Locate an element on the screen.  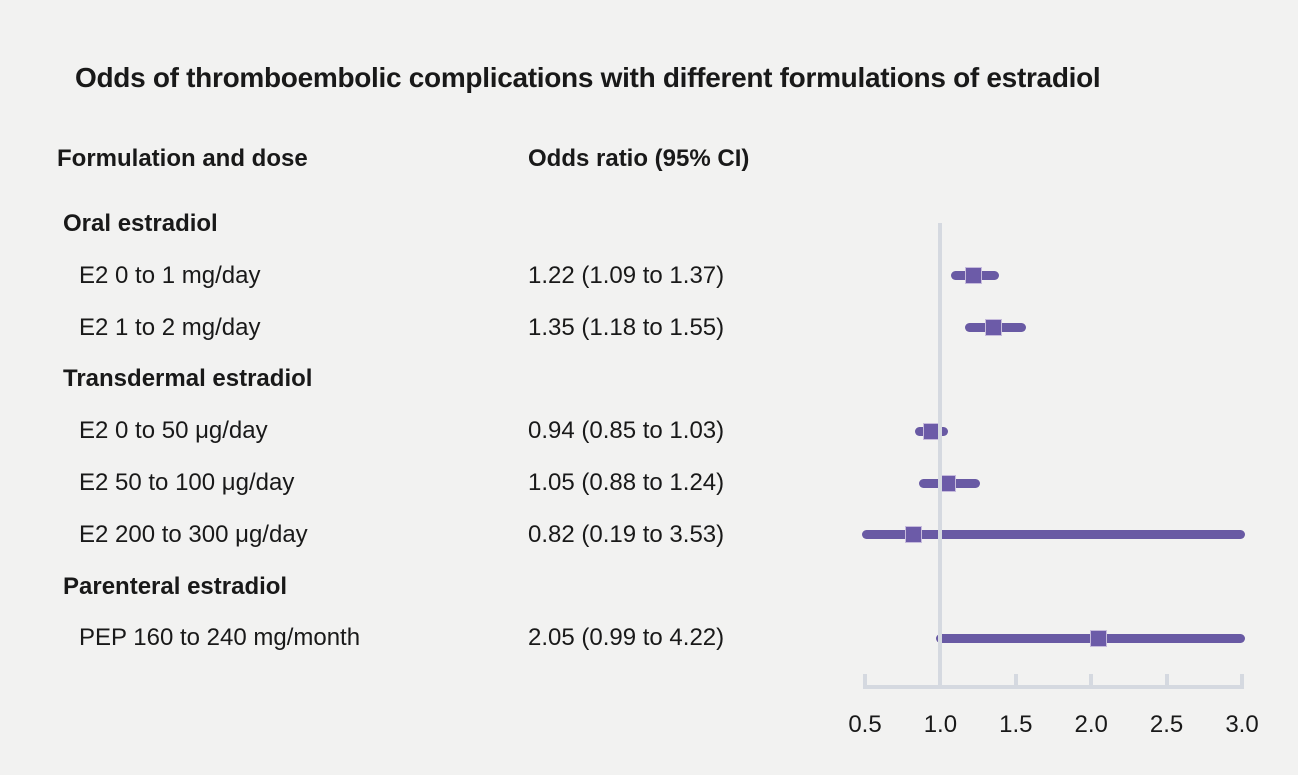
axis-tick-label: 3.0 is located at coordinates (1242, 724).